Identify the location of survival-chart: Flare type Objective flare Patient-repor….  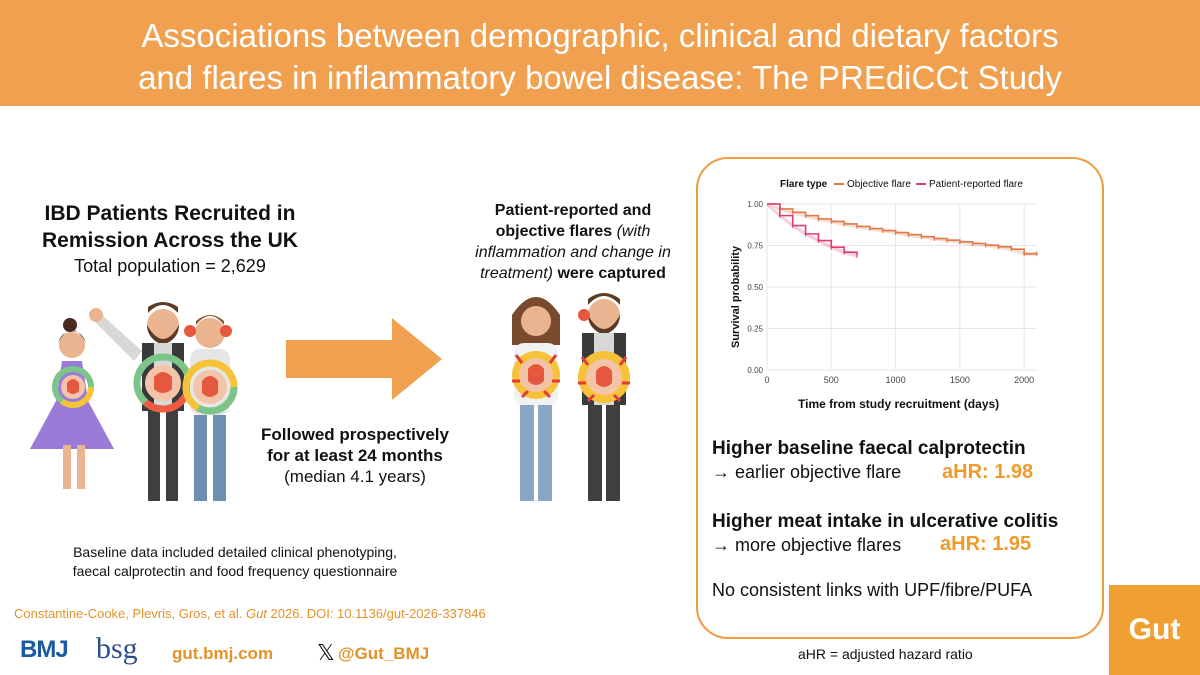
(884, 295).